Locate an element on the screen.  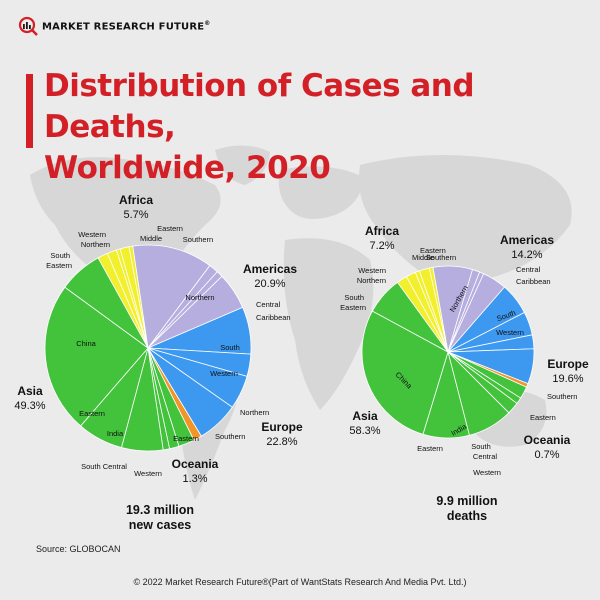
pie-2-slice-asia-south-eastern is located at coordinates (410, 317).